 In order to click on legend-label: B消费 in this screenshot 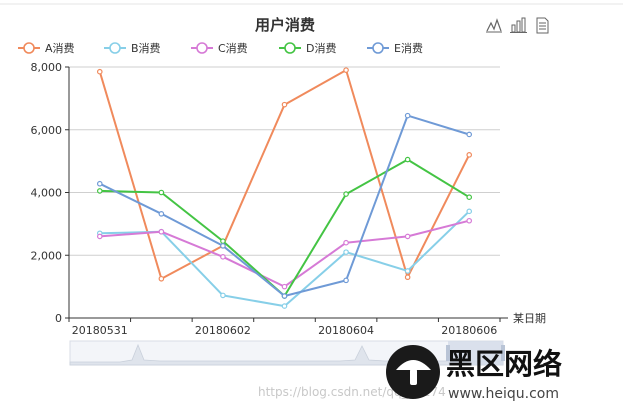, I will do `click(146, 48)`.